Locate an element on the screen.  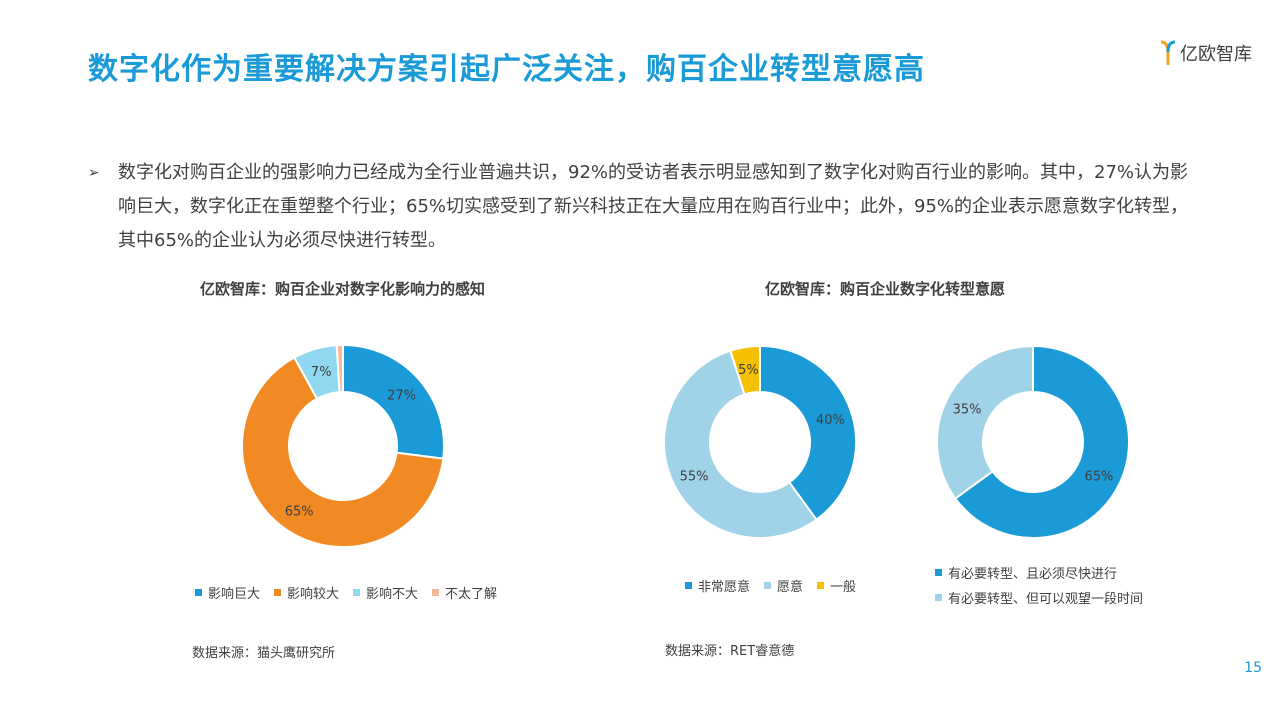
page-title: 数字化作为重要解决方案引起广泛关注，购百企业转型意愿高 is located at coordinates (506, 69).